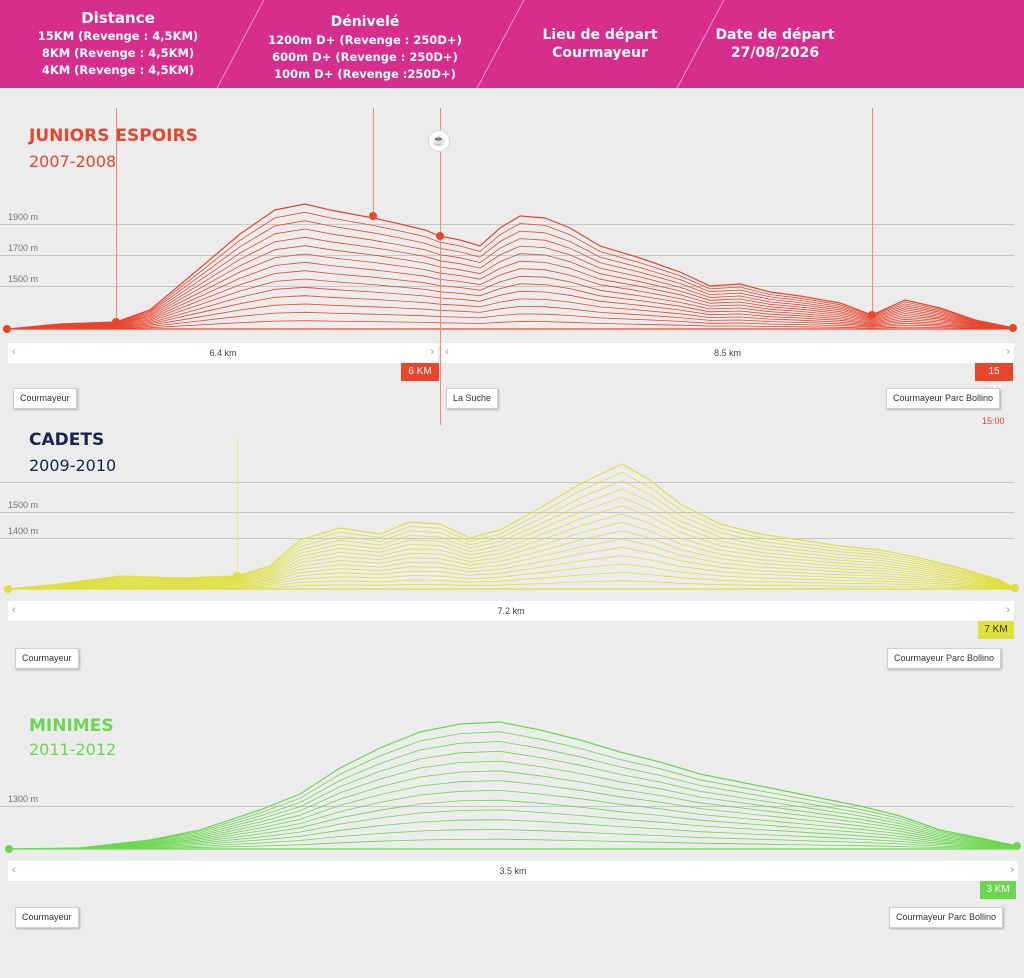 The width and height of the screenshot is (1024, 978). Describe the element at coordinates (365, 57) in the screenshot. I see `elevation-line-2: 600m D+ (Revenge : 250D+)` at that location.